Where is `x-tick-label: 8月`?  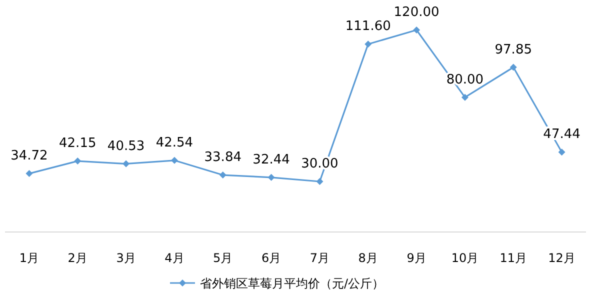
x-tick-label: 8月 is located at coordinates (368, 258).